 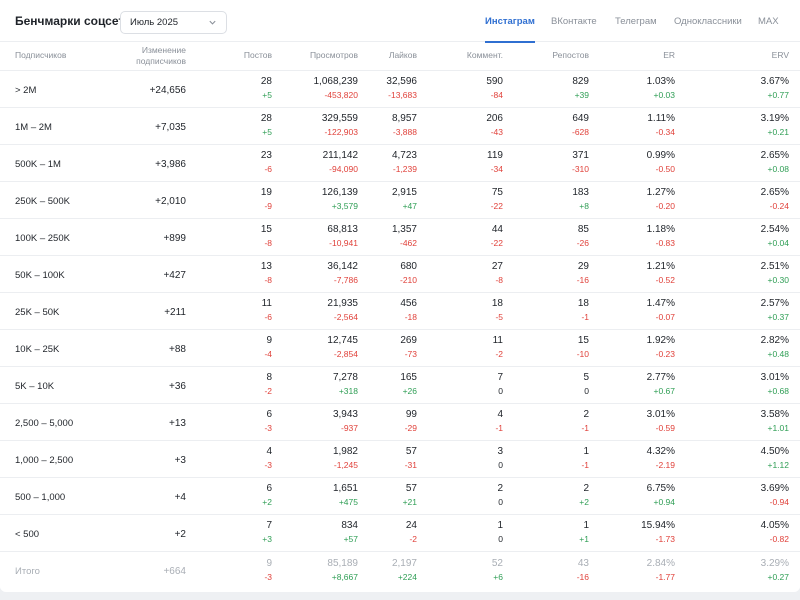 I want to click on erv-cell: 2.54% +0.04, so click(x=737, y=237).